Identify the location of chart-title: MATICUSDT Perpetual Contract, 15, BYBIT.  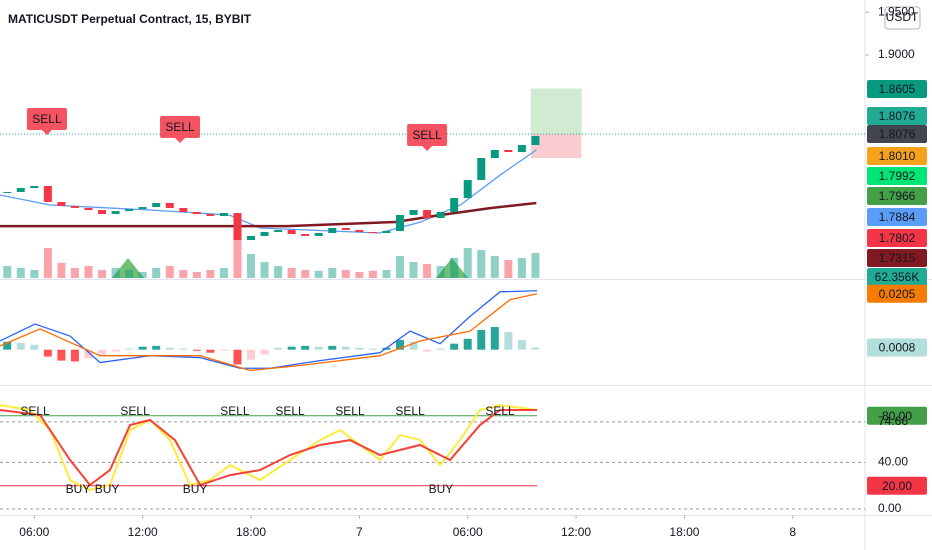
(130, 19).